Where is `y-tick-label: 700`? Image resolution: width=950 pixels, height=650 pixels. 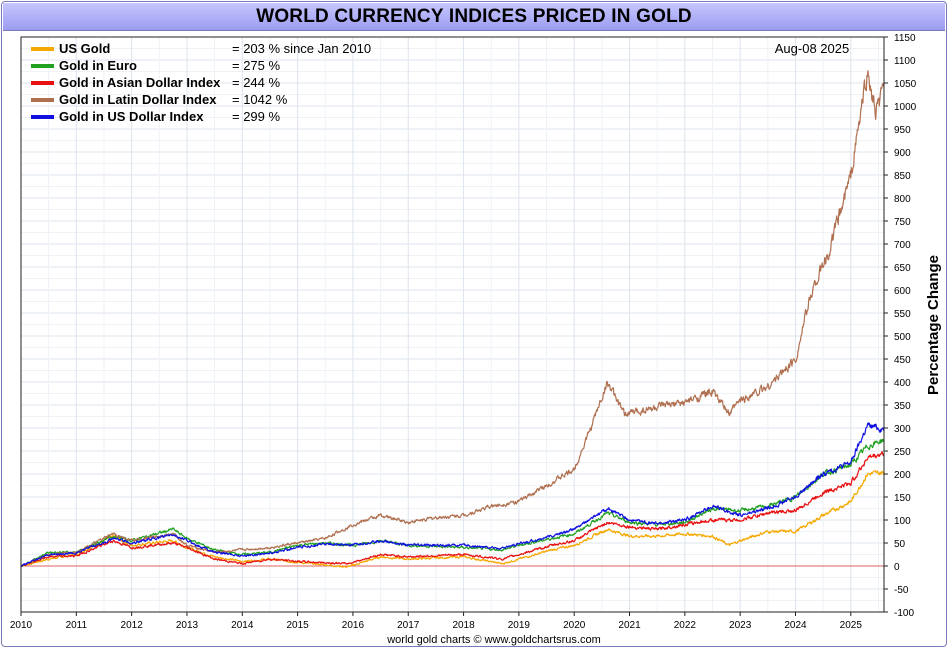
y-tick-label: 700 is located at coordinates (902, 245).